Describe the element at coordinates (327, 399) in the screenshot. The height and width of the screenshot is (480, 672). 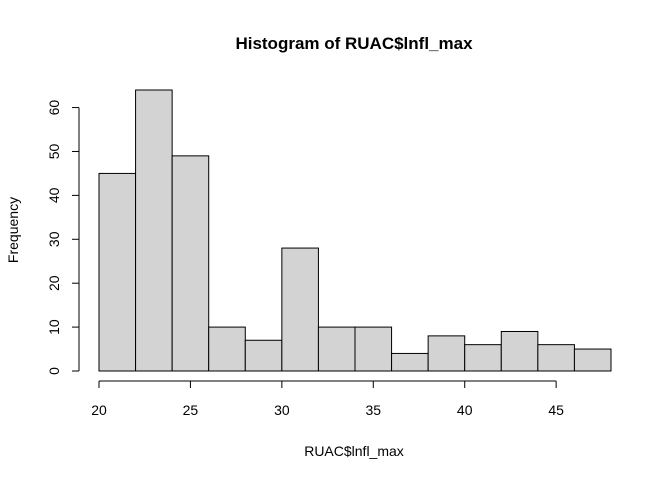
I see `x-axis: 20 25 30 35 40 45` at that location.